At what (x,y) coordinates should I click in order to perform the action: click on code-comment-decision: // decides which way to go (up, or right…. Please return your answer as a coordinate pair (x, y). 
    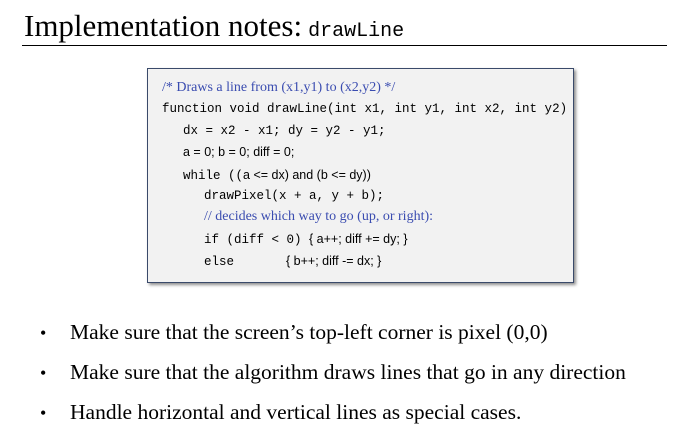
    Looking at the image, I should click on (319, 216).